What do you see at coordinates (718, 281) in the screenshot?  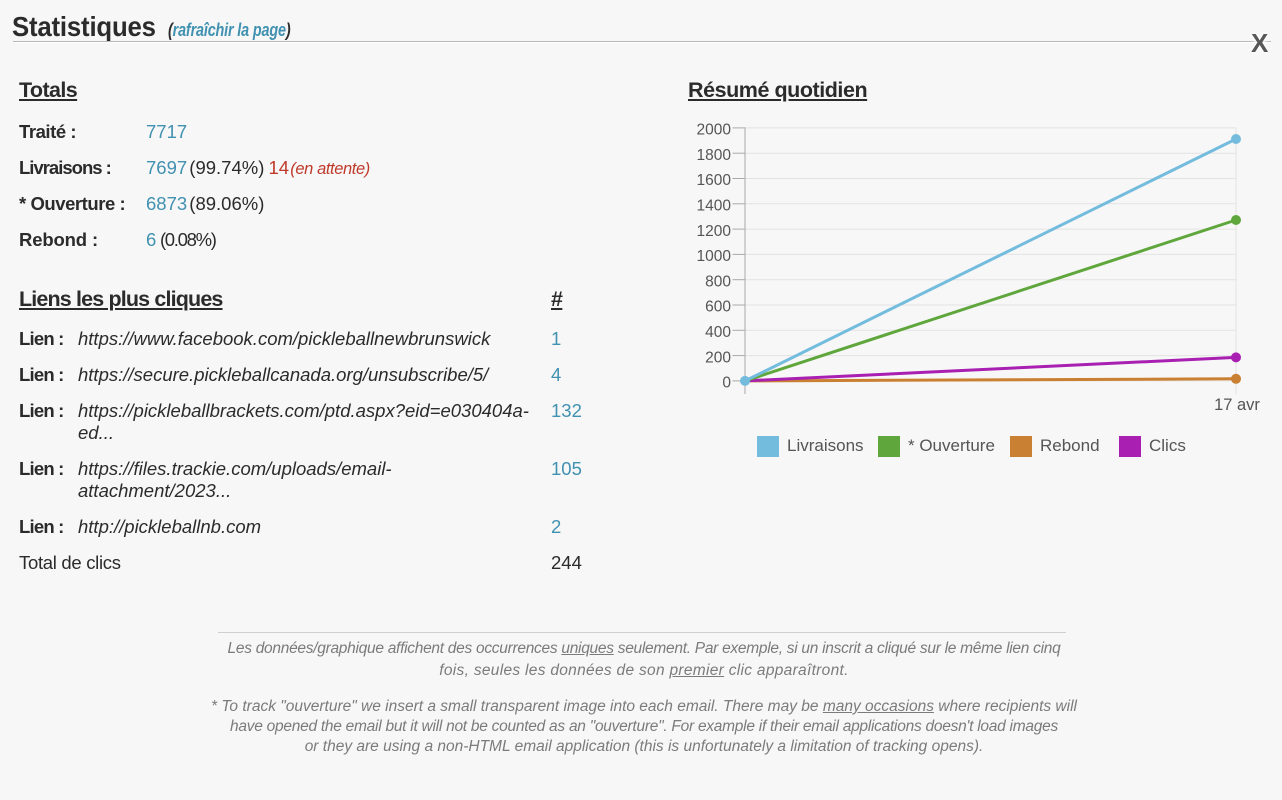 I see `svg-text: 800` at bounding box center [718, 281].